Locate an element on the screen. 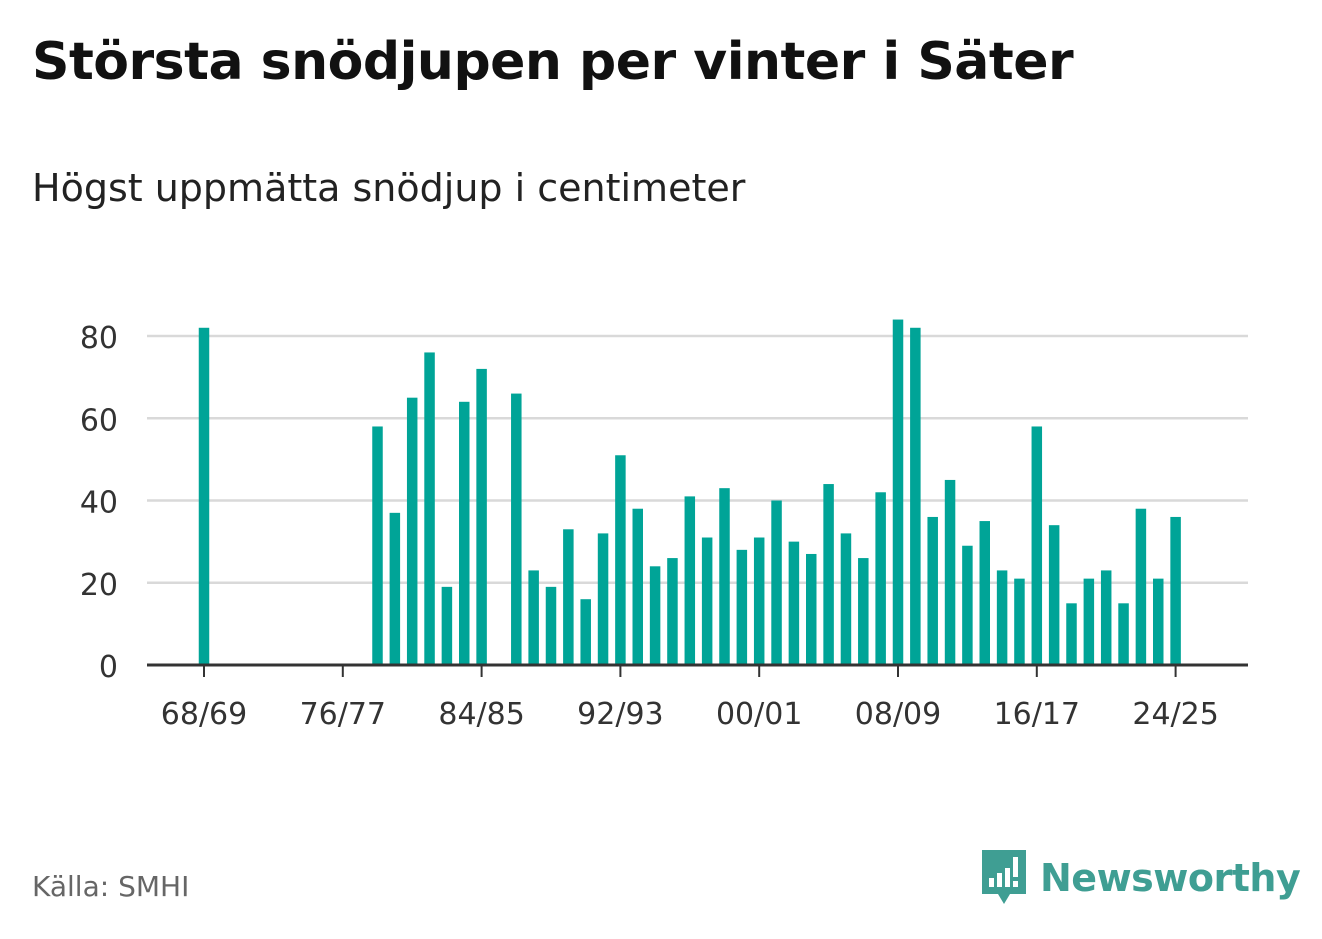 The width and height of the screenshot is (1322, 939). x-tick-label: 16/17 is located at coordinates (1037, 714).